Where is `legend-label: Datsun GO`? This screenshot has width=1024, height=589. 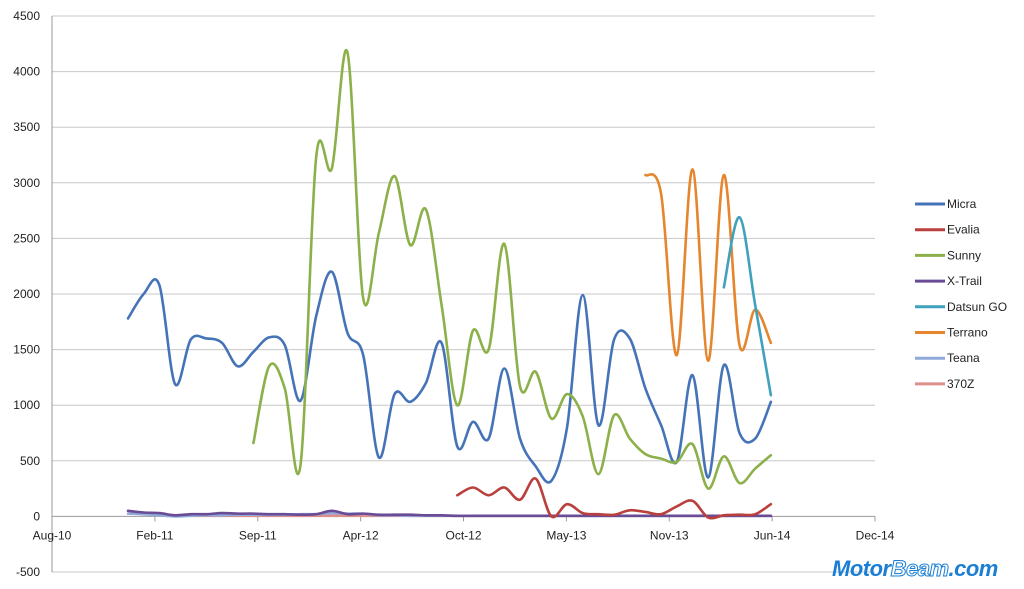 legend-label: Datsun GO is located at coordinates (977, 307).